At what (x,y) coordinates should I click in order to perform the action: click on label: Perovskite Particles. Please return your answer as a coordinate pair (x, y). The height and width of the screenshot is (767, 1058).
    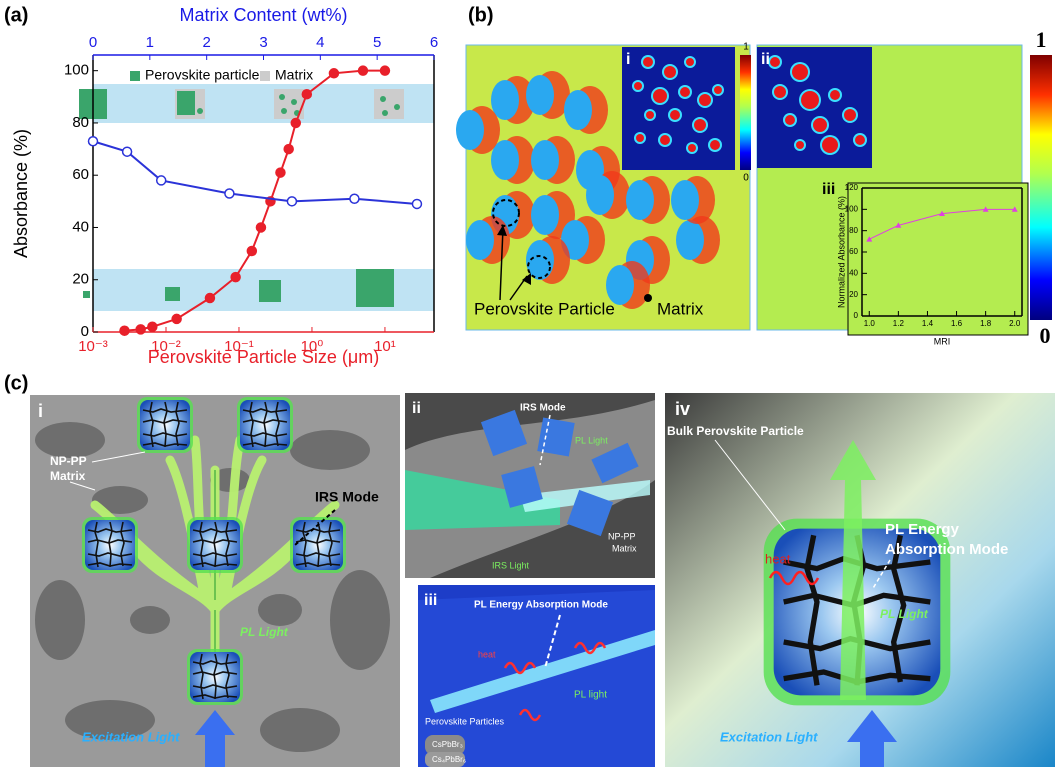
    Looking at the image, I should click on (465, 721).